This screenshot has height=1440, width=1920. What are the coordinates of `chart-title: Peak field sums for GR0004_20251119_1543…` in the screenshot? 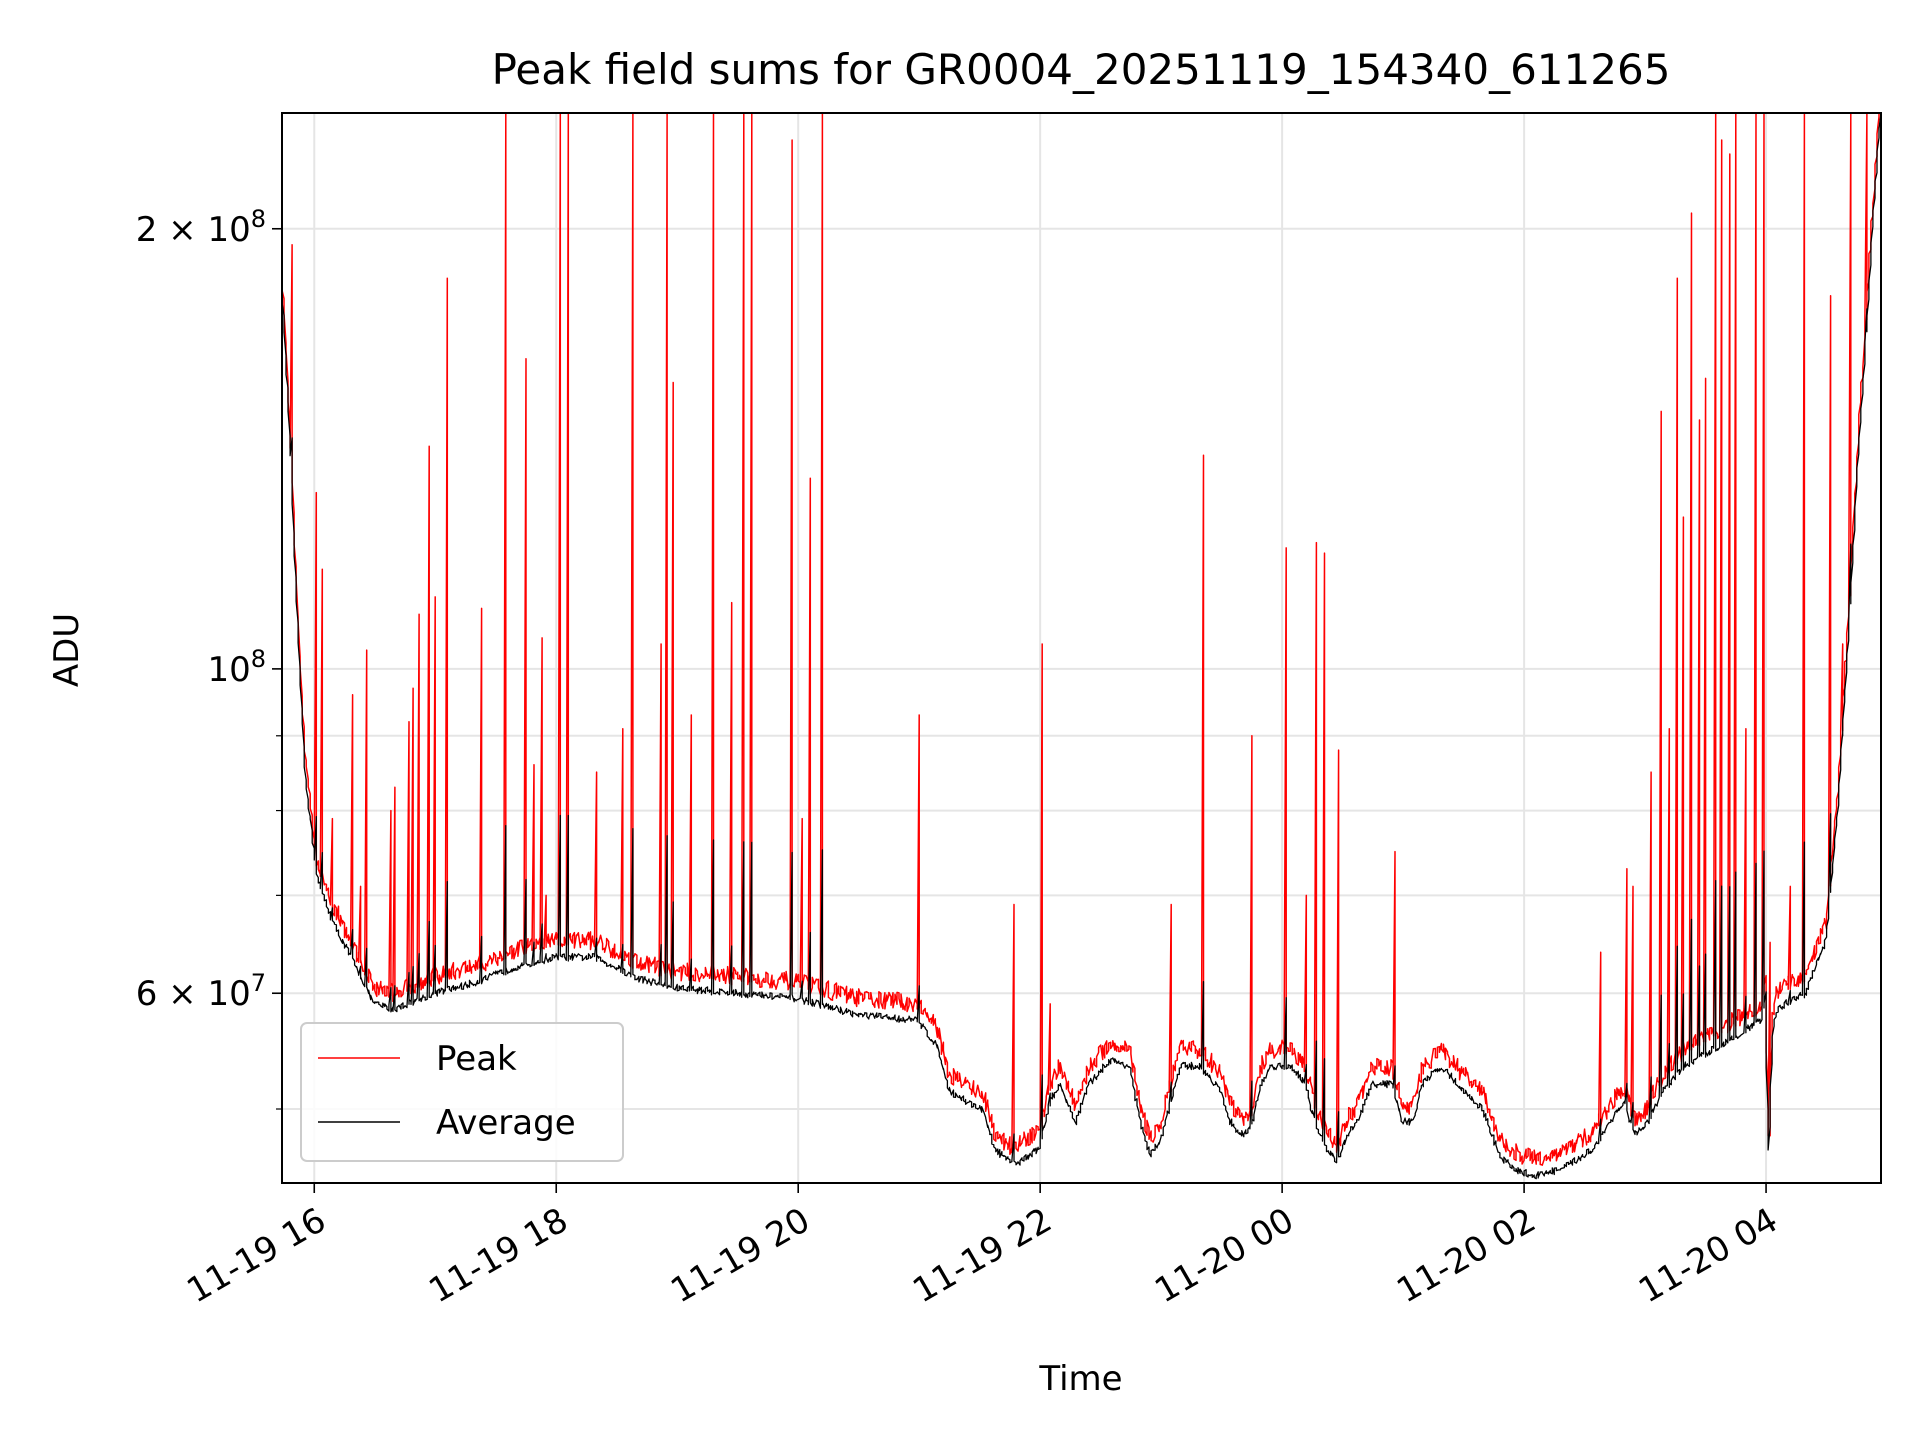 It's located at (1081, 69).